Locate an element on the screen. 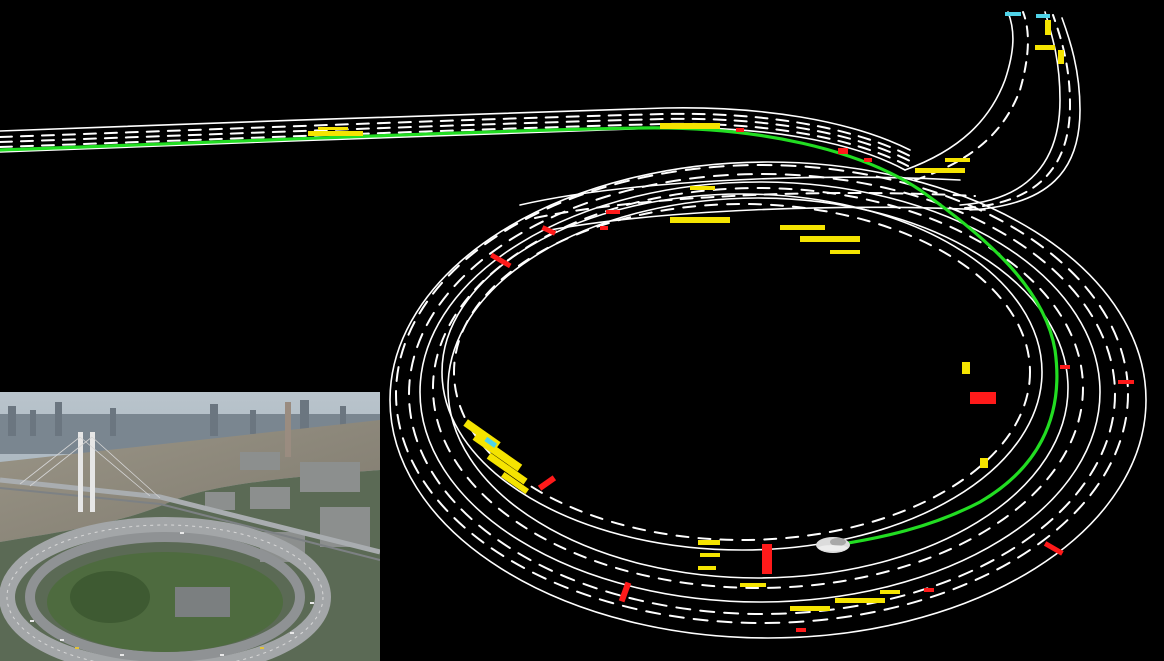 This screenshot has height=661, width=1164. aerial-photo-inset is located at coordinates (190, 526).